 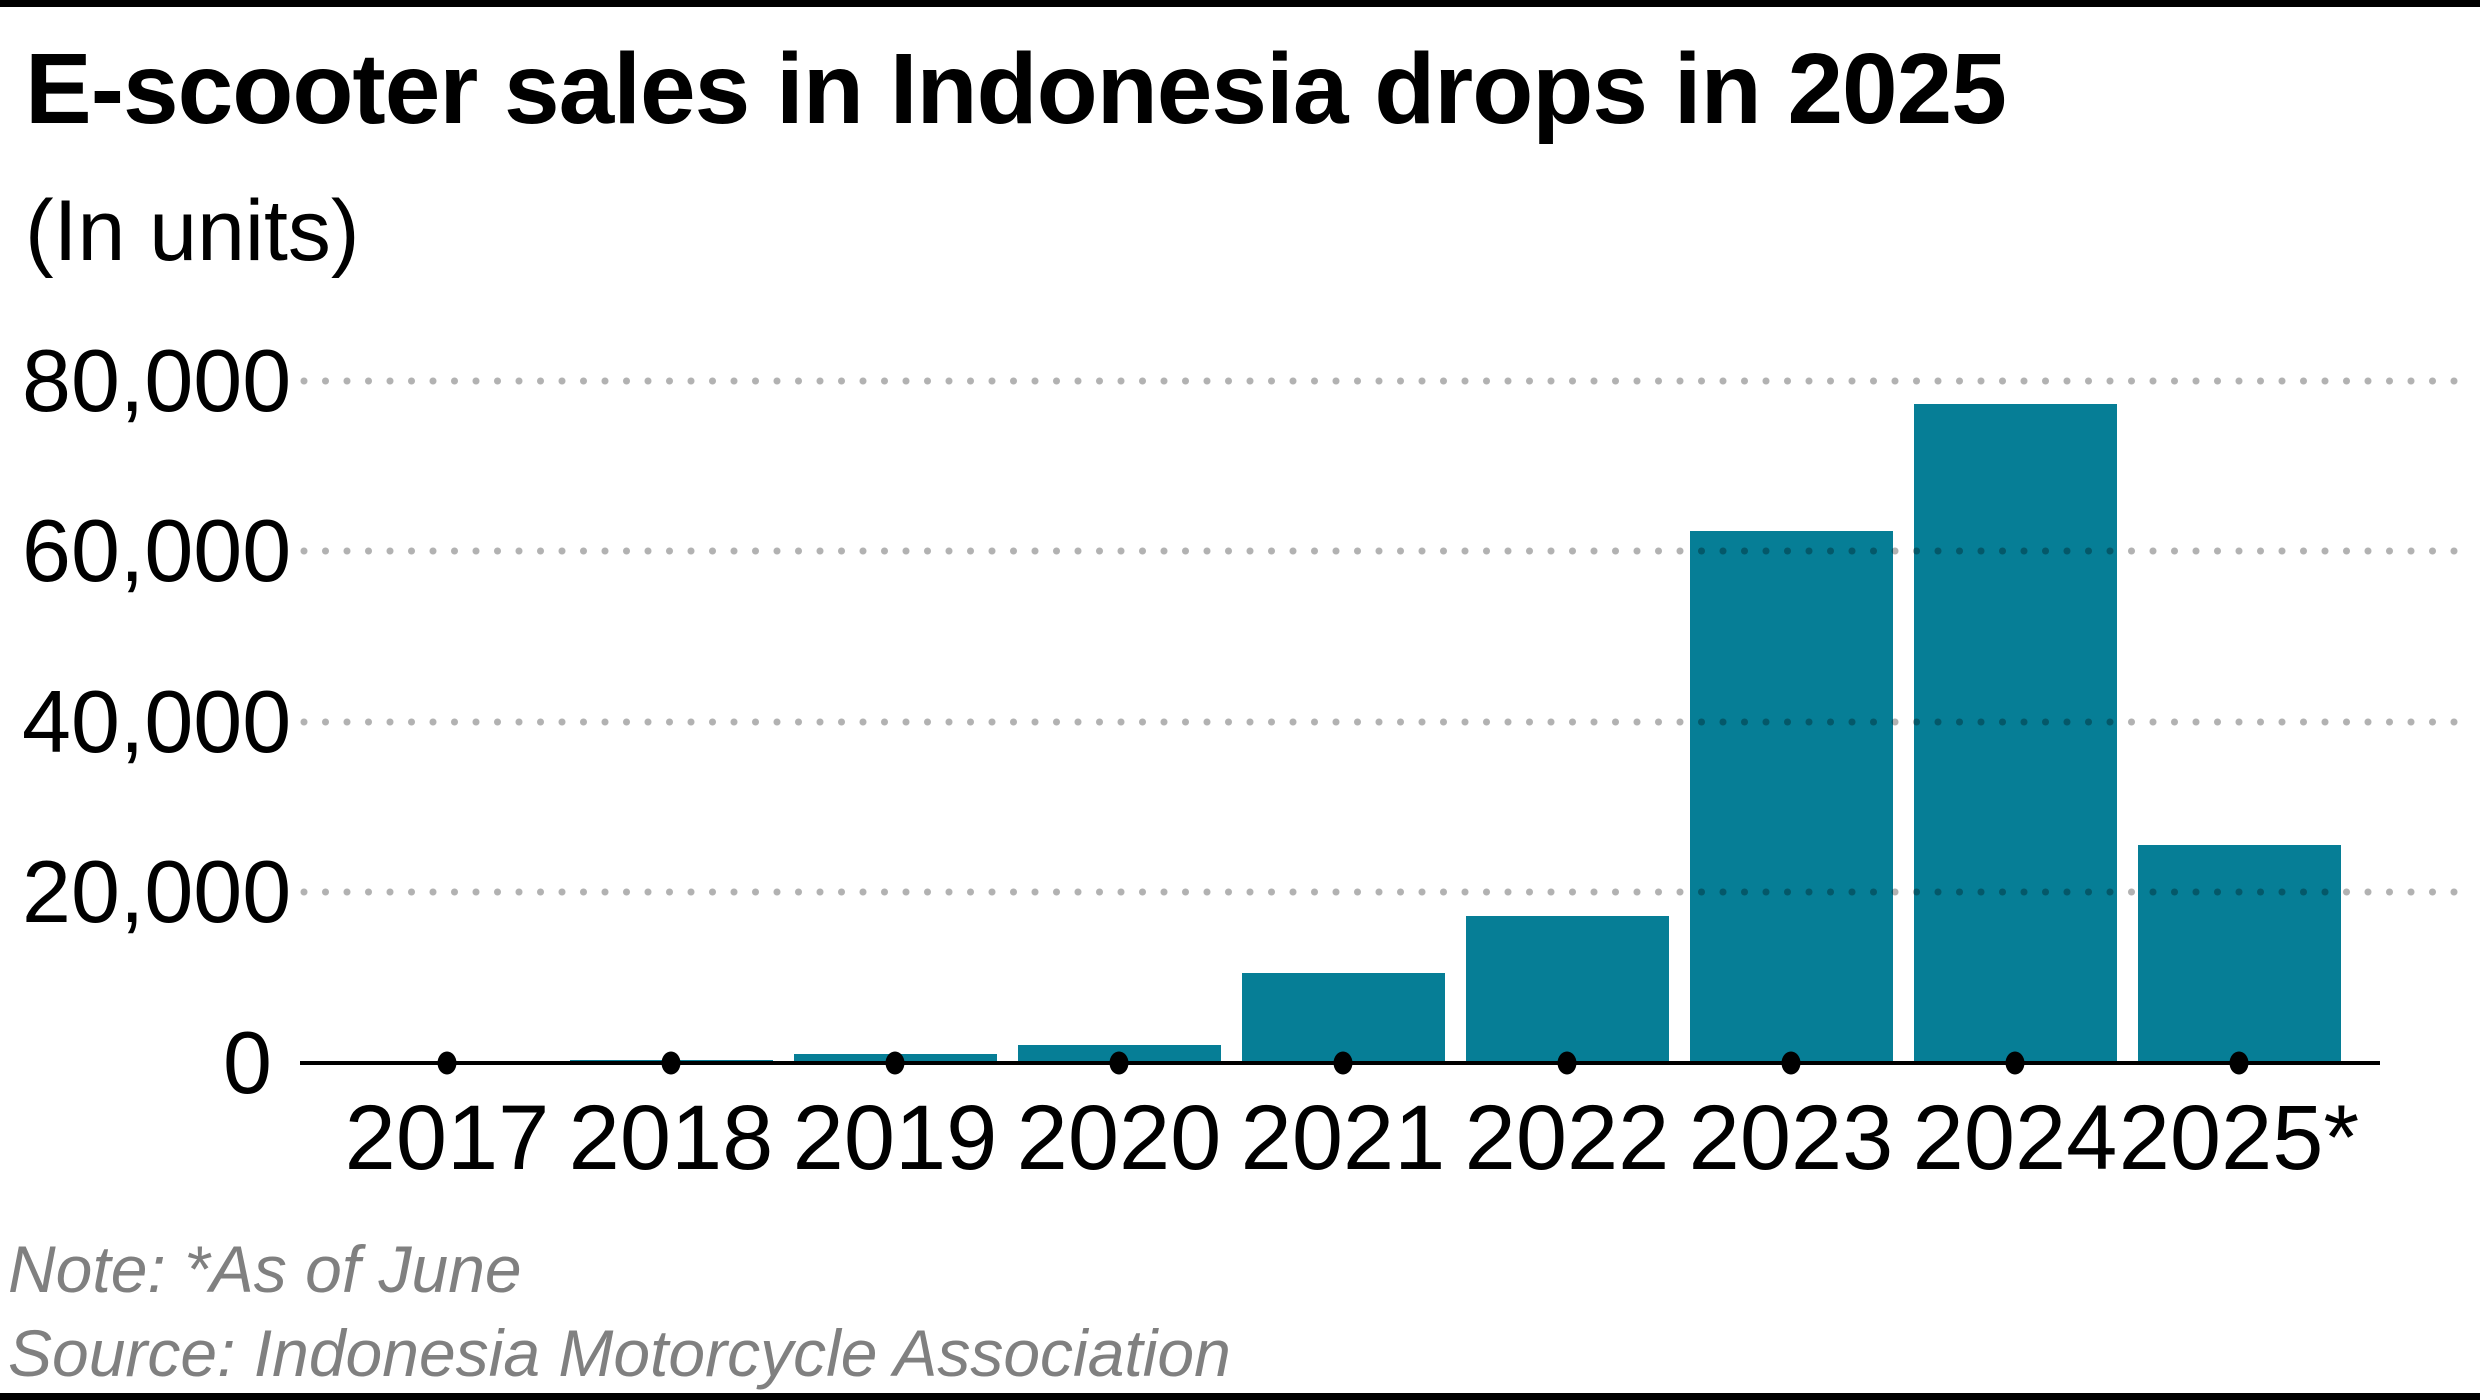 What do you see at coordinates (1791, 796) in the screenshot?
I see `bar-2023` at bounding box center [1791, 796].